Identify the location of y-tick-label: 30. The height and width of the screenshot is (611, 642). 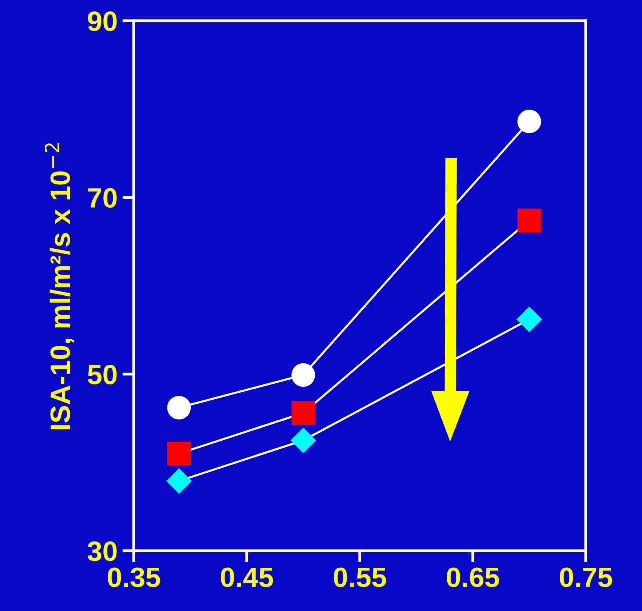
(102, 552).